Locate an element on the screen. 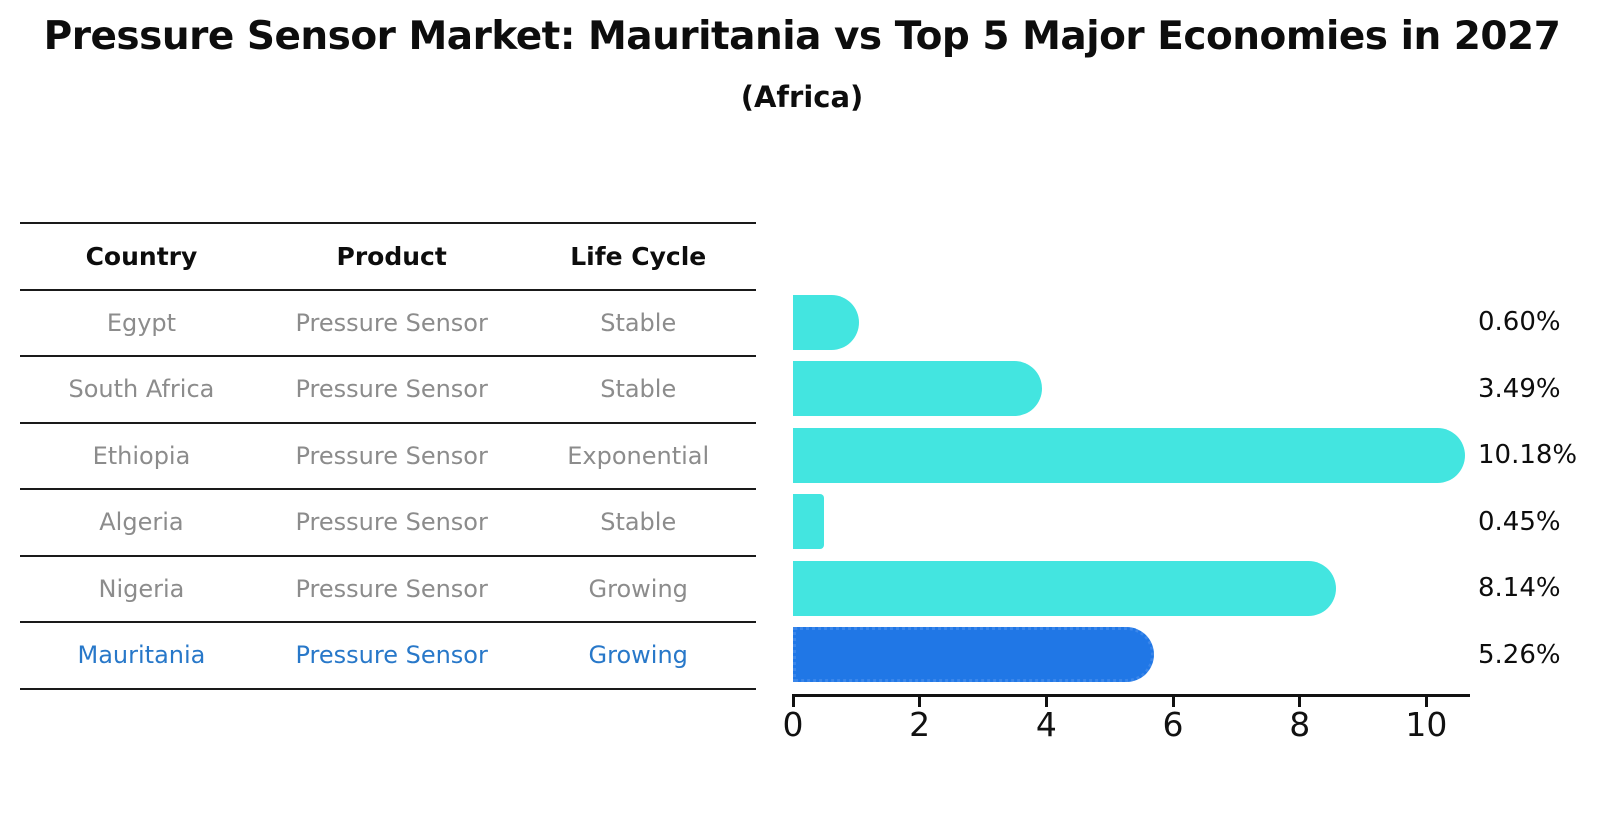 The height and width of the screenshot is (823, 1604). bar-egypt is located at coordinates (826, 322).